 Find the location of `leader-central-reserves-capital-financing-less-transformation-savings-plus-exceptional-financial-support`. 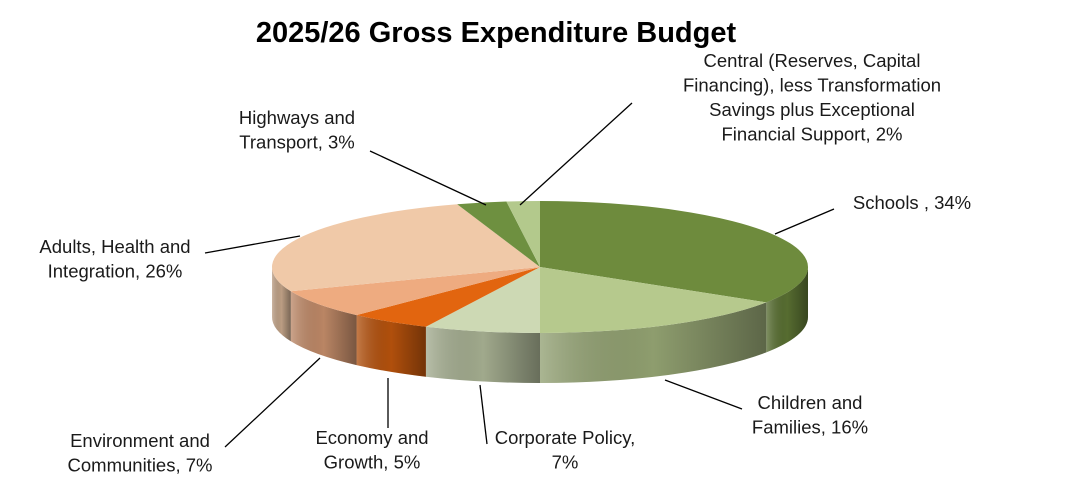

leader-central-reserves-capital-financing-less-transformation-savings-plus-exceptional-financial-support is located at coordinates (576, 154).